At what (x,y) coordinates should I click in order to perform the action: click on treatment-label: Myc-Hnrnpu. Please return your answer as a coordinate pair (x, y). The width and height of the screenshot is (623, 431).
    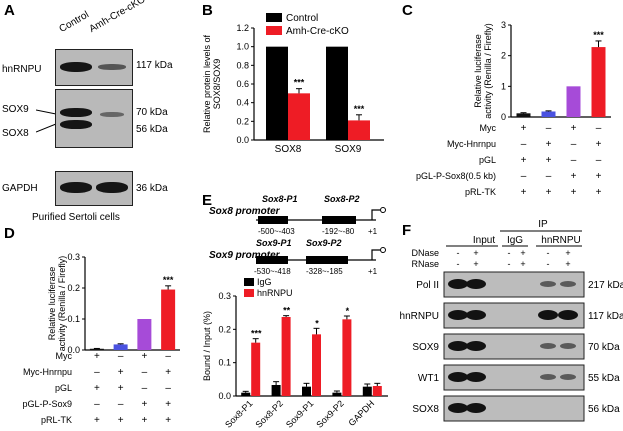
    Looking at the image, I should click on (47, 372).